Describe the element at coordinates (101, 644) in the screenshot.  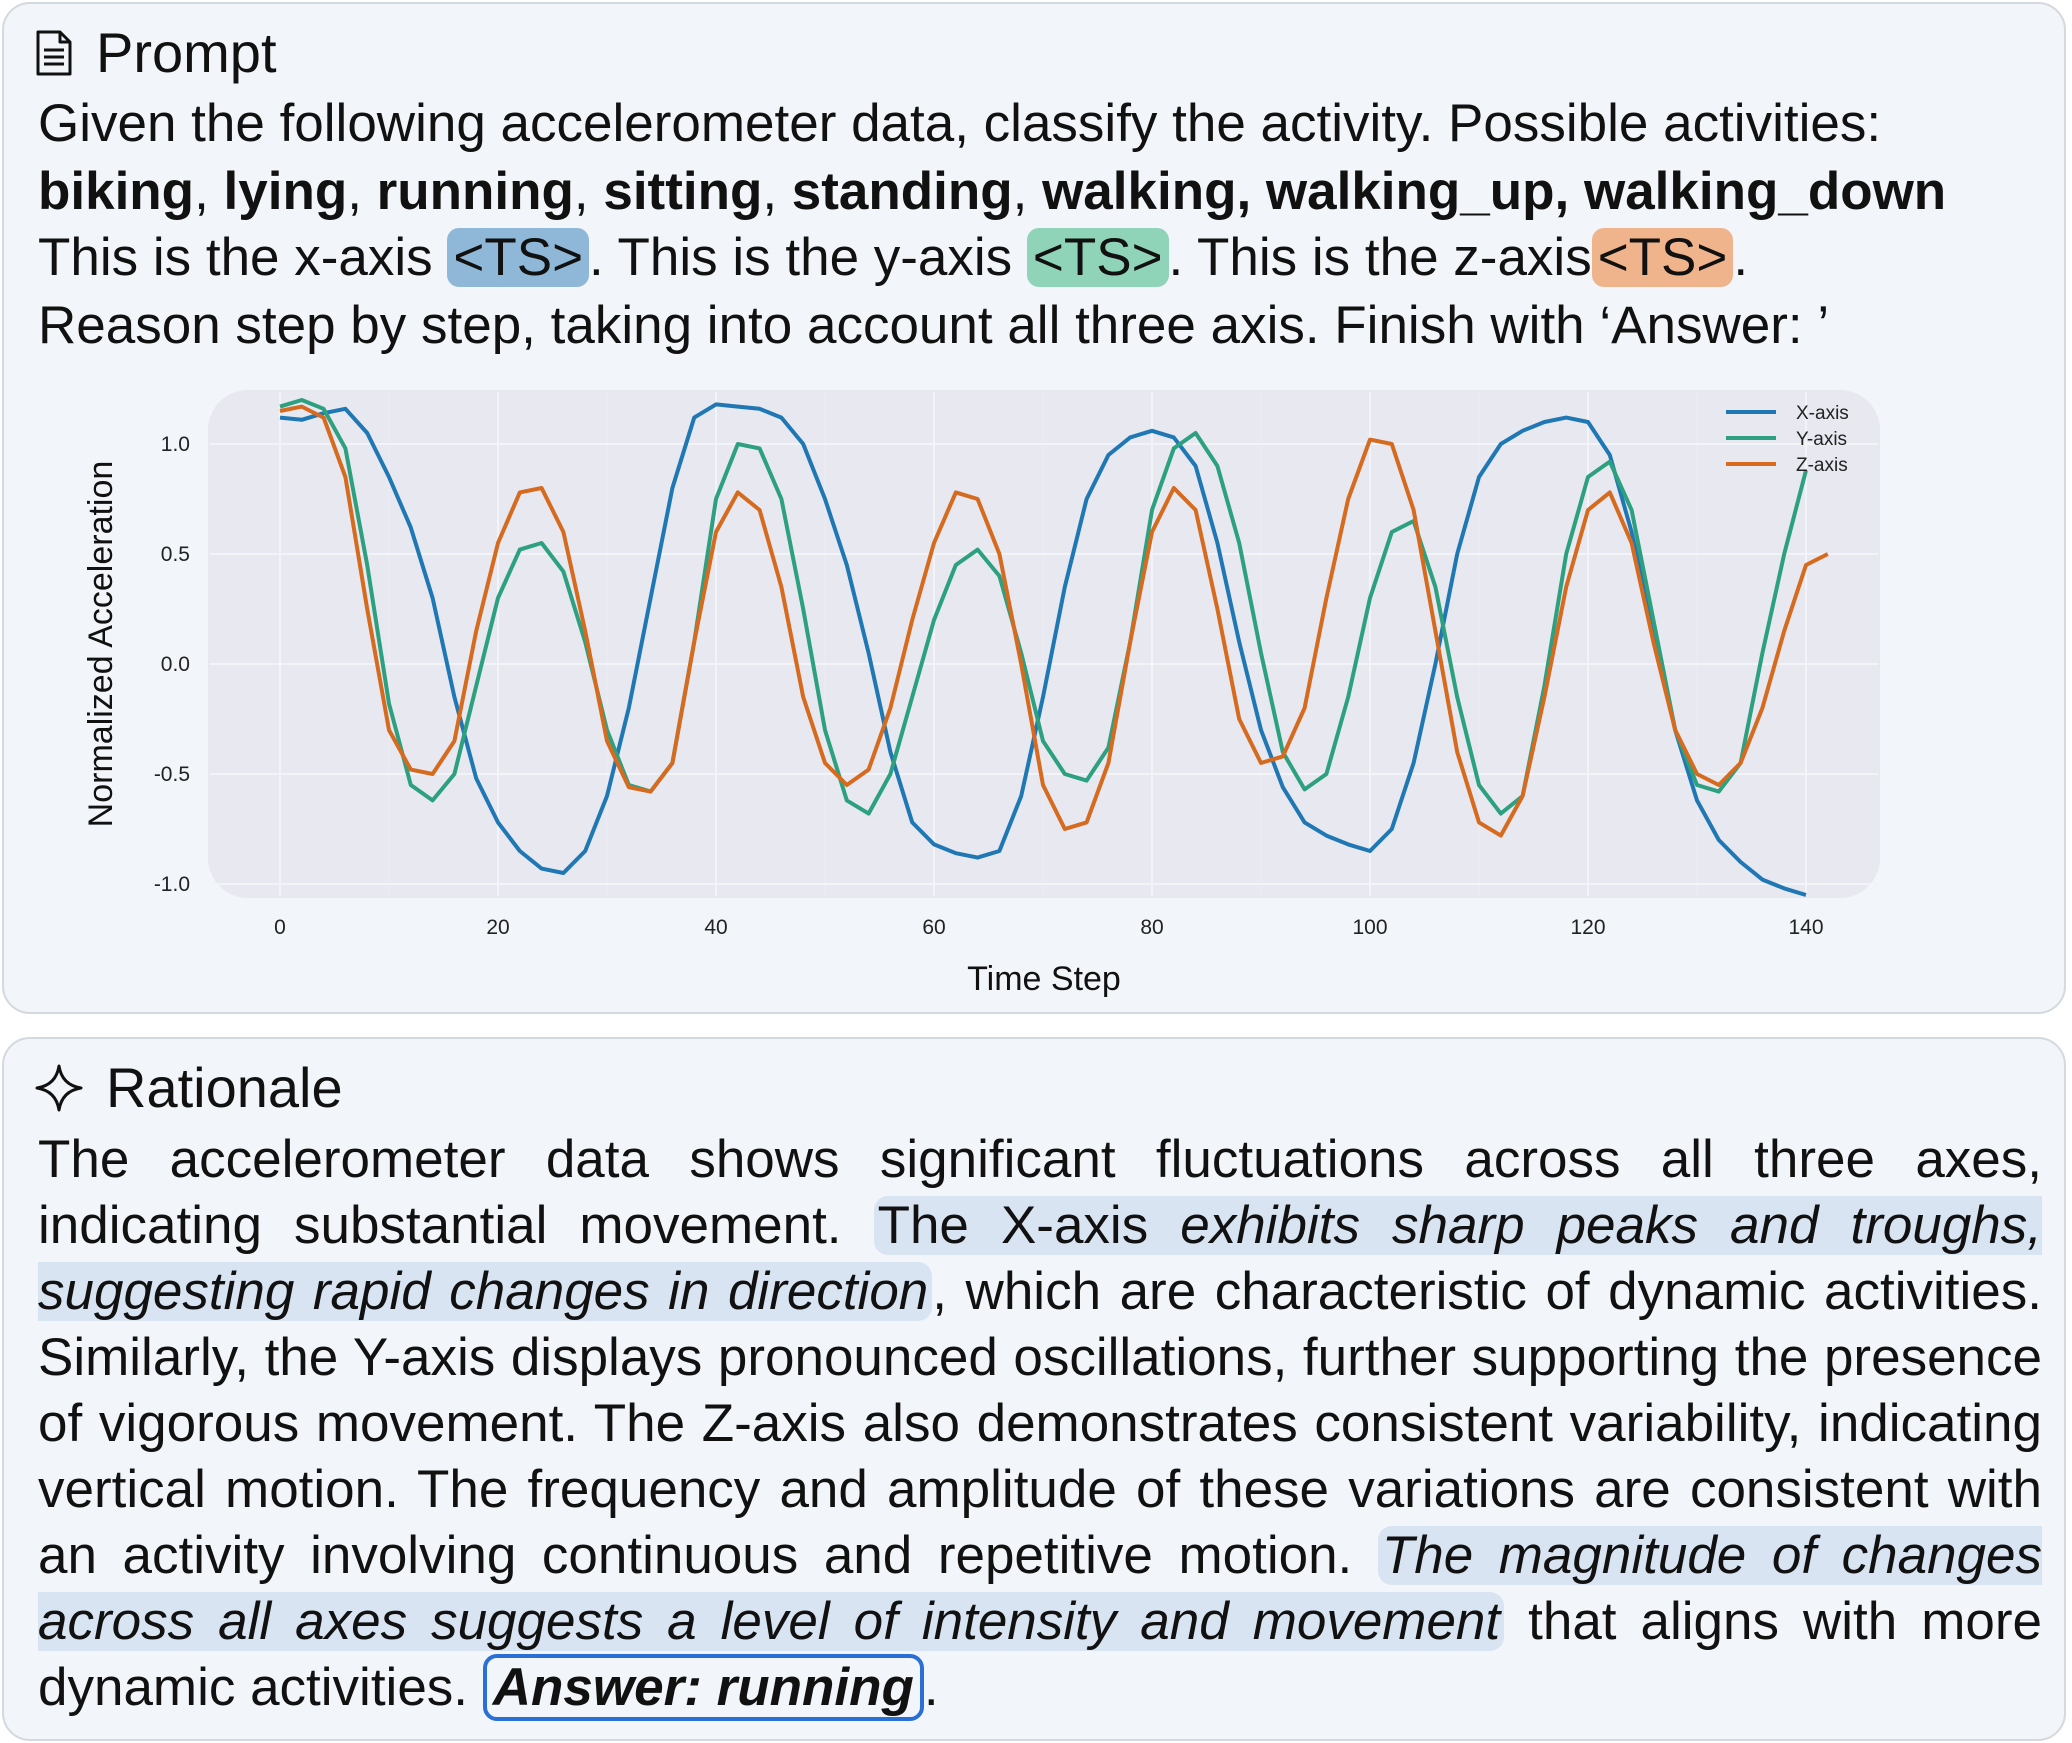
I see `y-axis-label: Normalized Acceleration` at that location.